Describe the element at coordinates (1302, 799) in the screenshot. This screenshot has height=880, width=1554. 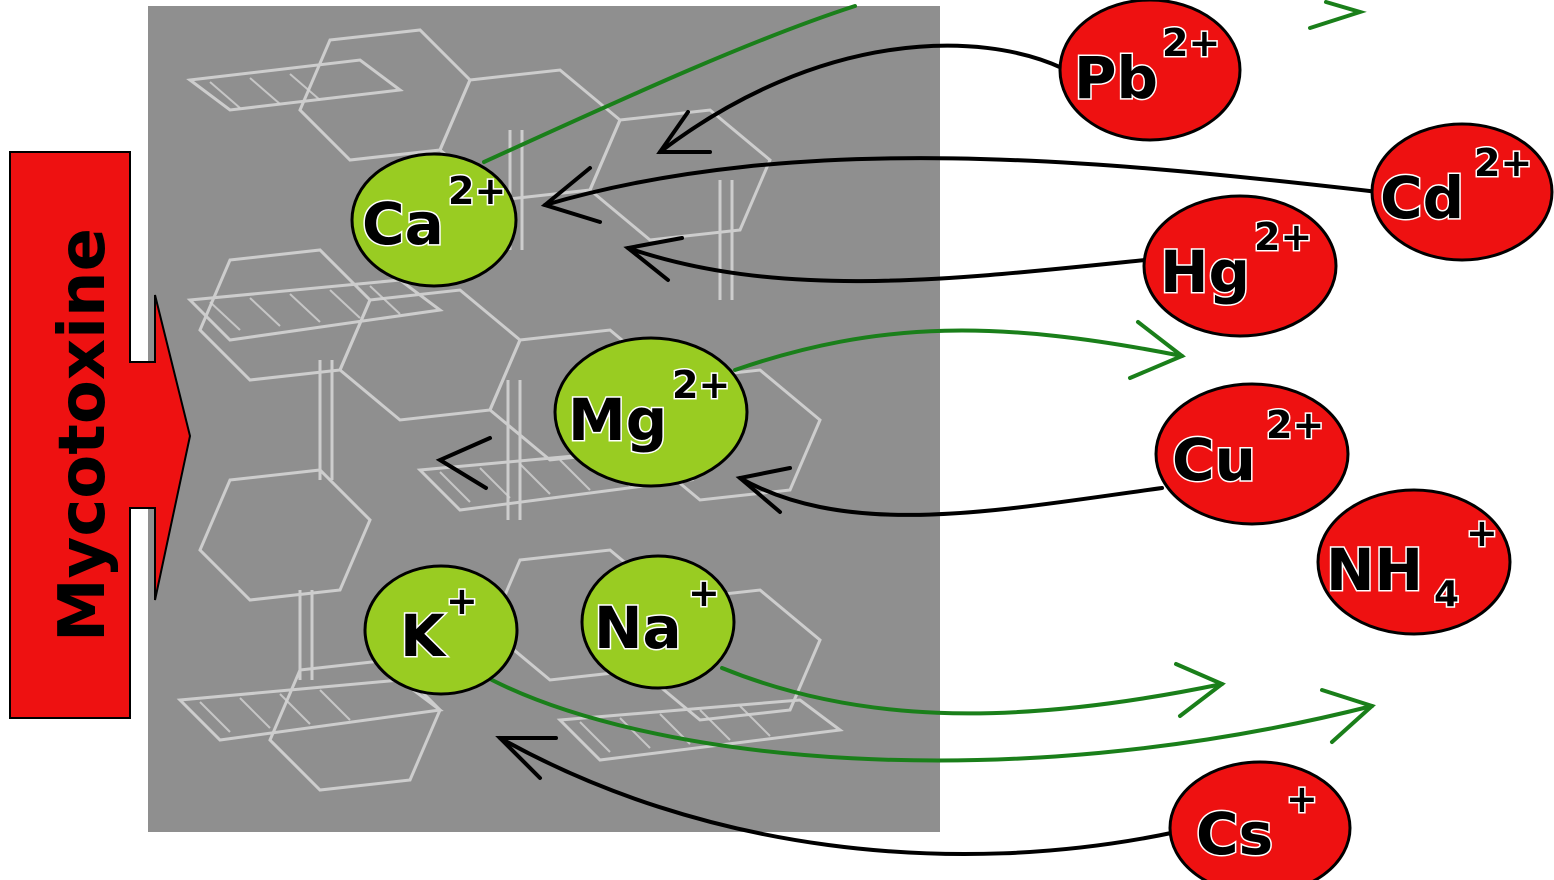
I see `ion-cs-charge: +` at that location.